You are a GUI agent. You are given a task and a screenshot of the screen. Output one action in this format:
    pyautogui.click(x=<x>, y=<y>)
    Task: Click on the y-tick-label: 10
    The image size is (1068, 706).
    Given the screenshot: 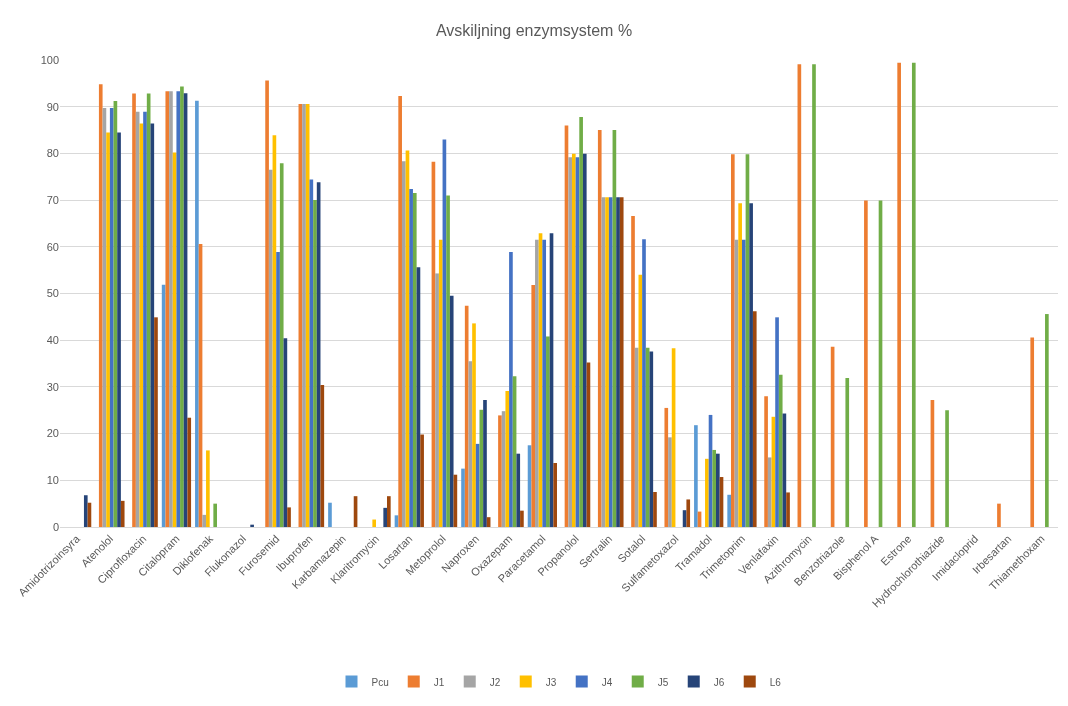 What is the action you would take?
    pyautogui.click(x=52, y=480)
    